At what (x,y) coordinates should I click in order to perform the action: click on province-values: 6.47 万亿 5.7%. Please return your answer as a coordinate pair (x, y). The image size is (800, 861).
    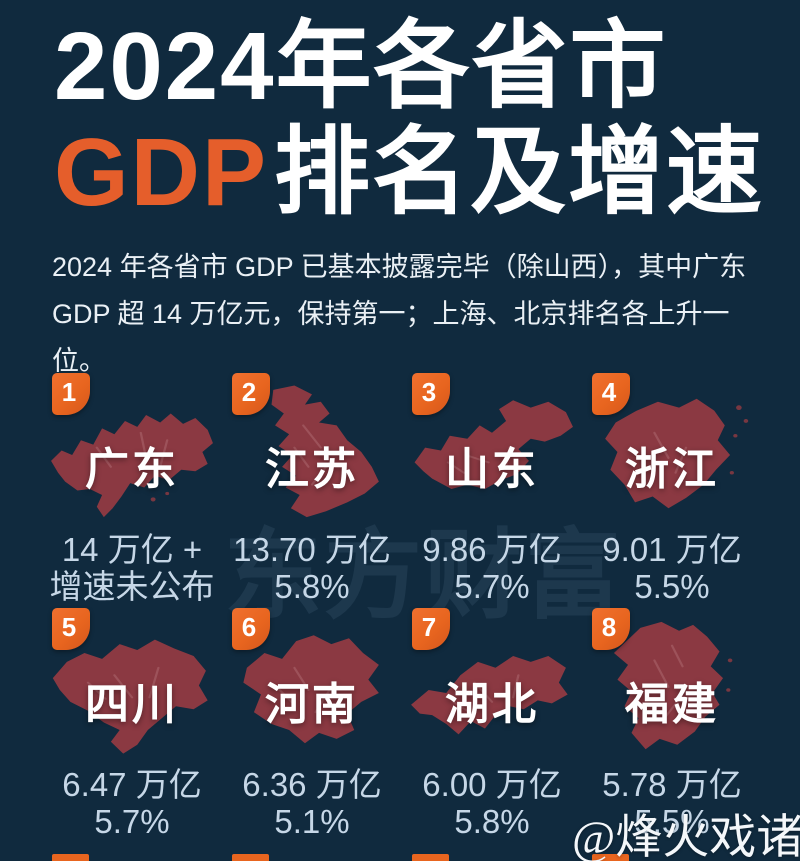
    Looking at the image, I should click on (132, 803).